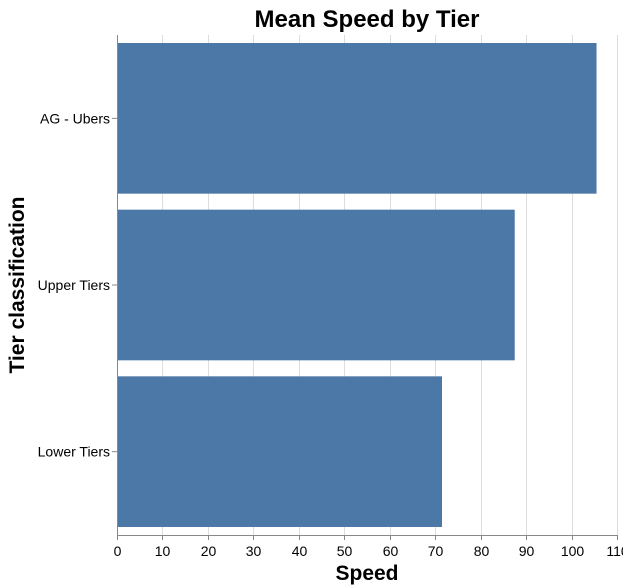 The width and height of the screenshot is (623, 587). Describe the element at coordinates (482, 551) in the screenshot. I see `x-tick-label: 80` at that location.